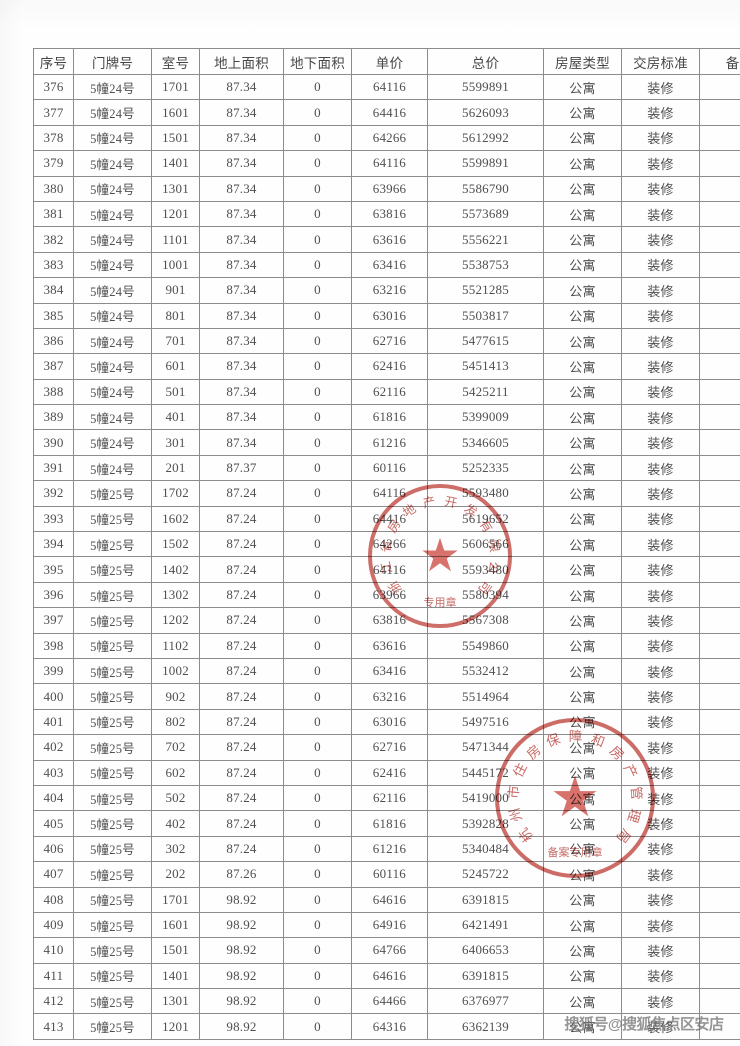 This screenshot has width=740, height=1046. I want to click on cell-room: 202, so click(175, 874).